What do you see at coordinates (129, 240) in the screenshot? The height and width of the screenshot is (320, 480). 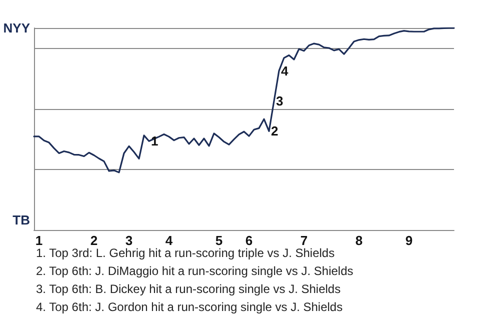 I see `x-tick-label: 3` at bounding box center [129, 240].